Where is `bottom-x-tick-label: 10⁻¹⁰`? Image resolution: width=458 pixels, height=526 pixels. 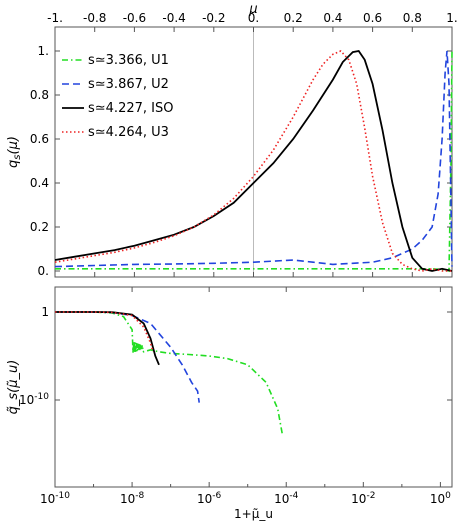
bottom-x-tick-label: 10⁻¹⁰ is located at coordinates (55, 498).